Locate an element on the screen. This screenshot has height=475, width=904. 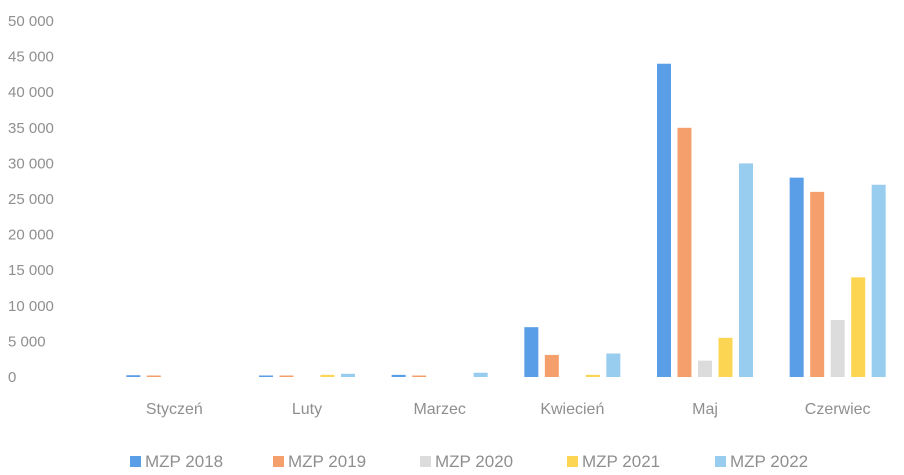
x-tick-label: Marzec is located at coordinates (439, 409).